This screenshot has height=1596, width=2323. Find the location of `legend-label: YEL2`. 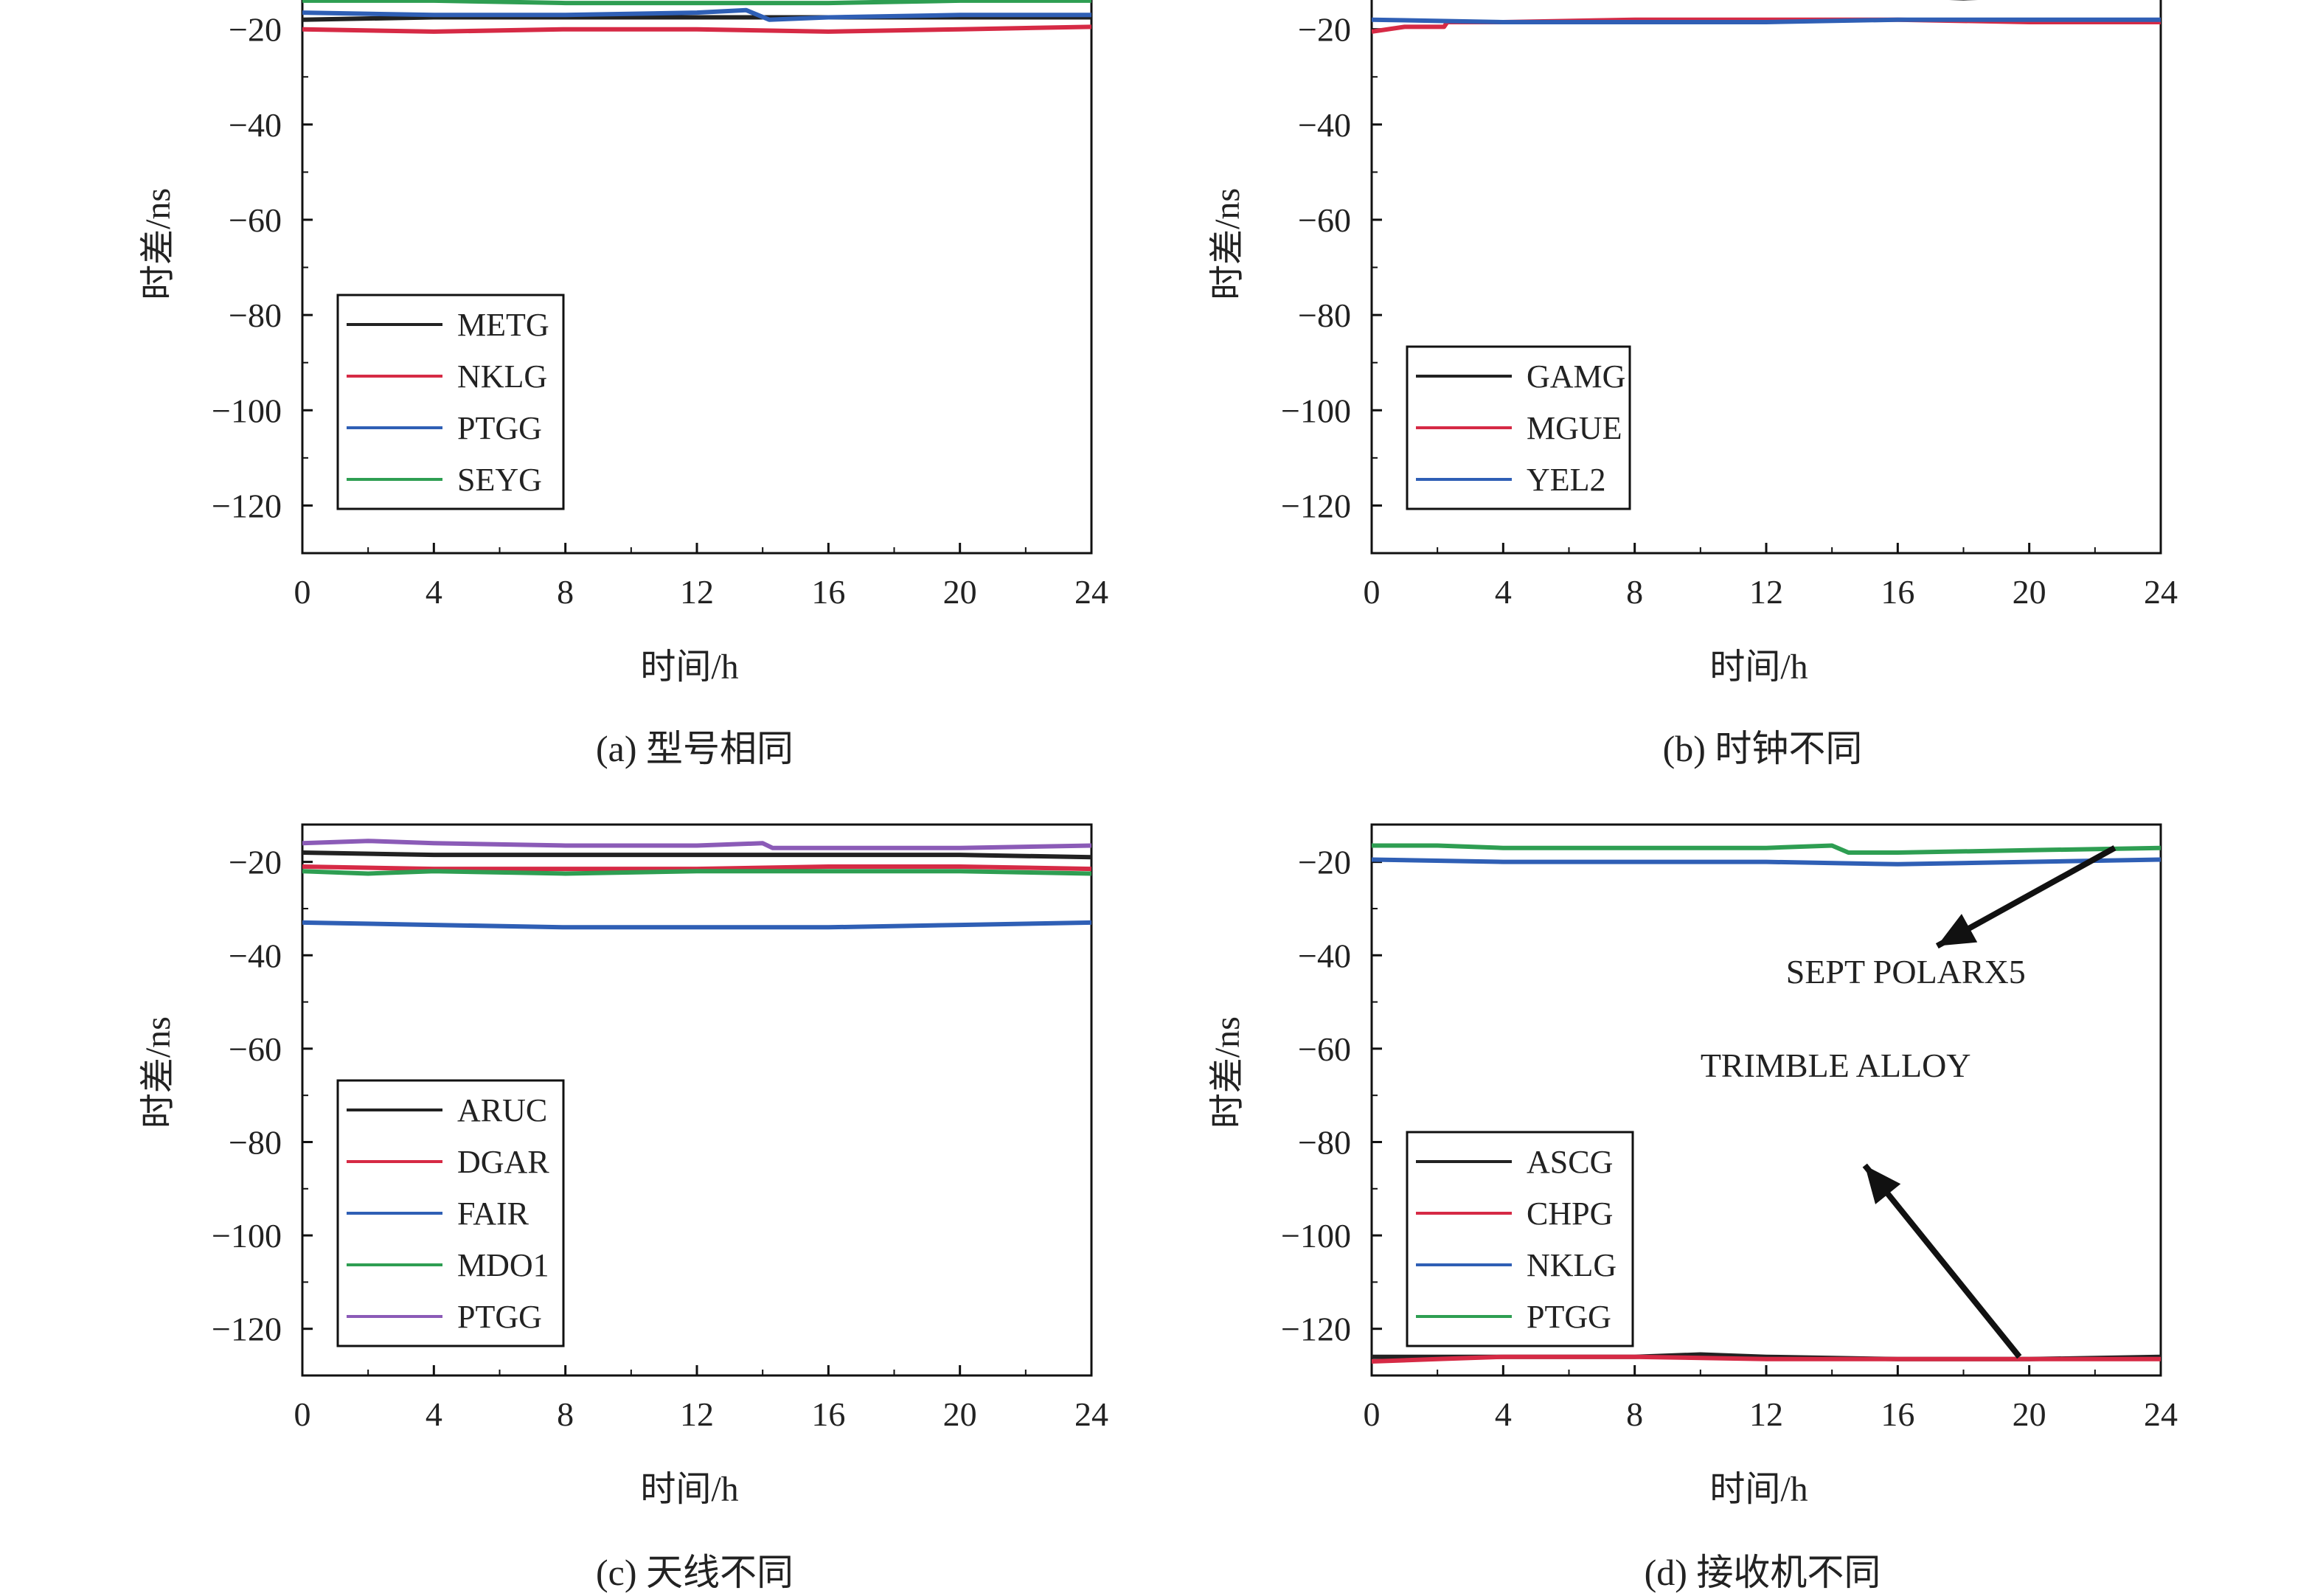

legend-label: YEL2 is located at coordinates (1566, 480).